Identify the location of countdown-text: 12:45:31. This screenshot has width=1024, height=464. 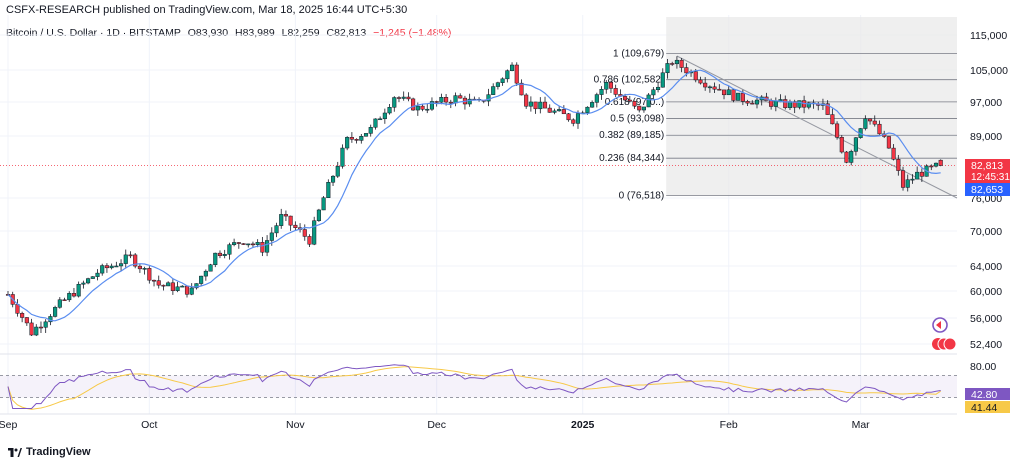
(990, 177).